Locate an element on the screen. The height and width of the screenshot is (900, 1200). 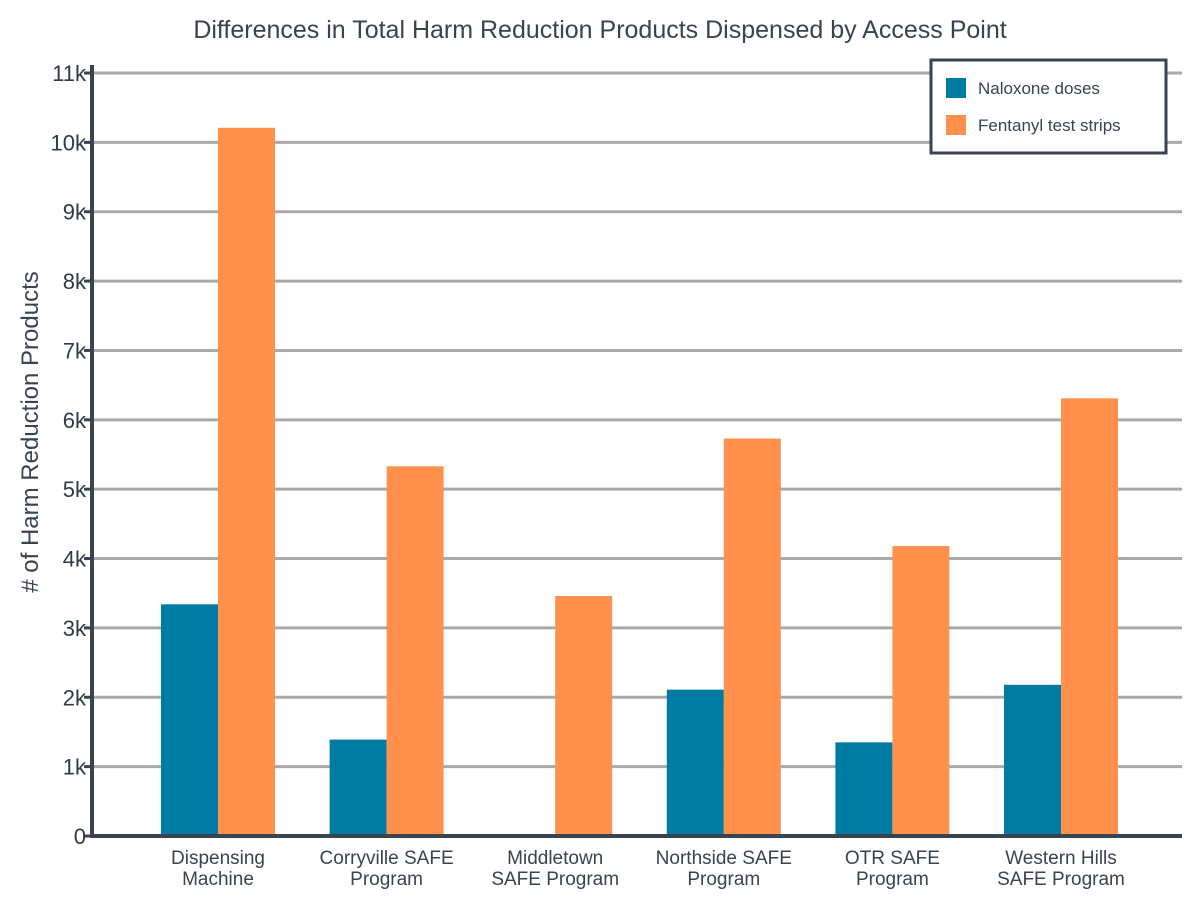
y-tick-label: 4k is located at coordinates (75, 559).